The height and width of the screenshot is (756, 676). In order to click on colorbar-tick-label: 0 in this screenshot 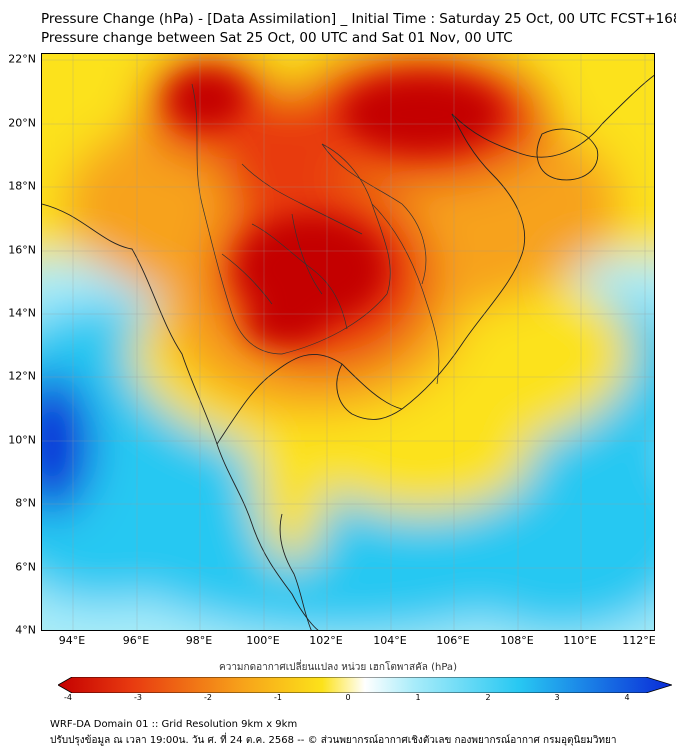, I will do `click(348, 697)`.